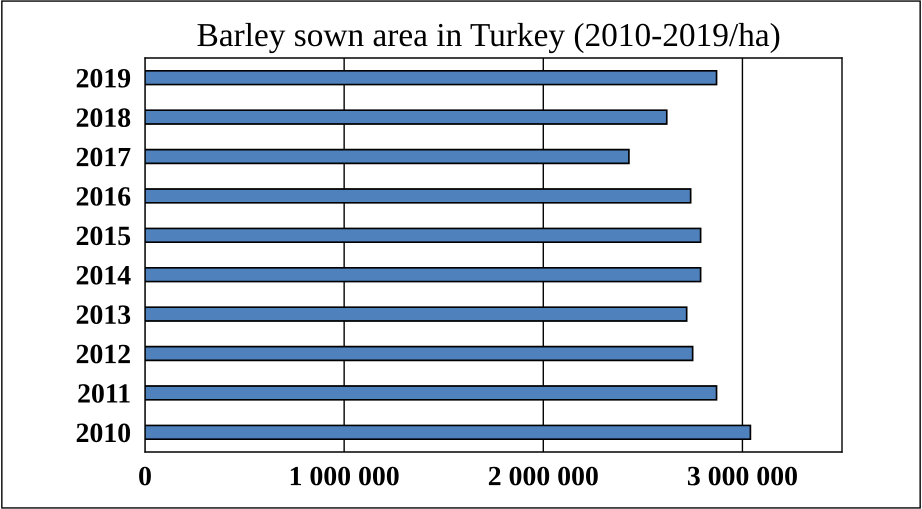 The height and width of the screenshot is (509, 922). I want to click on y-tick-label: 2010, so click(103, 432).